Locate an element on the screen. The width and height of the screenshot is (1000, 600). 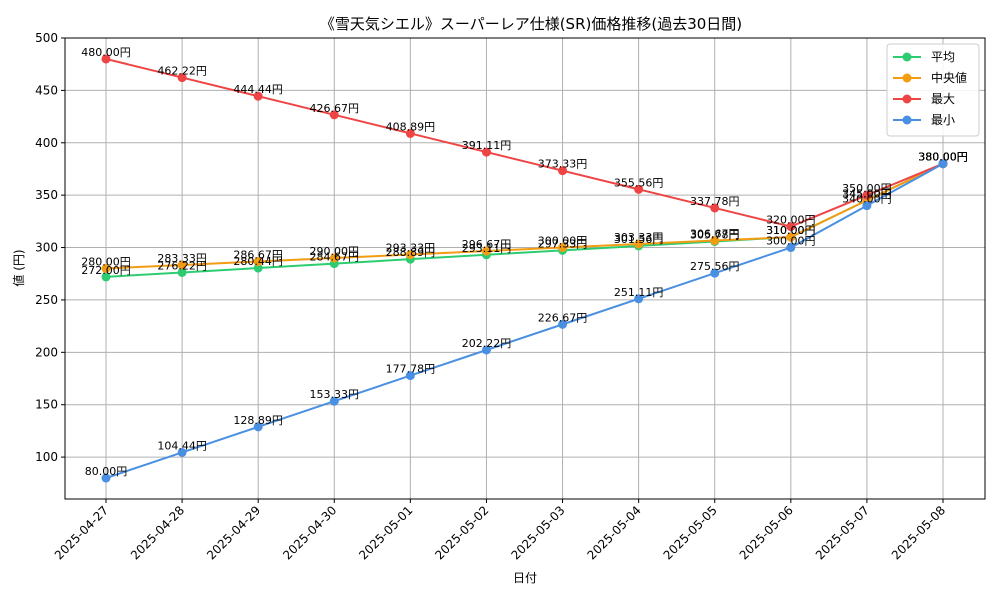
y-axis-label: 値 (円) is located at coordinates (18, 267).